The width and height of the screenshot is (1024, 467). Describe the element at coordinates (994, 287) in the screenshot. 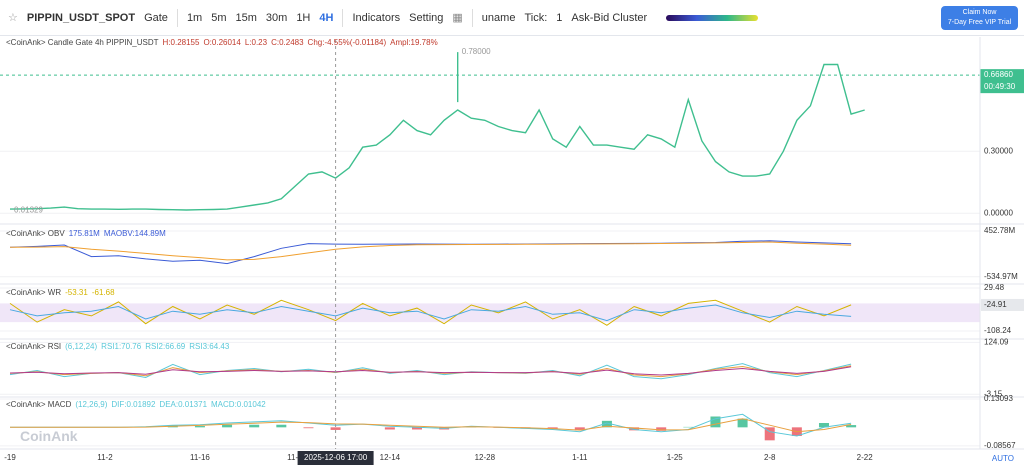

I see `y-tick-label: 29.48` at that location.